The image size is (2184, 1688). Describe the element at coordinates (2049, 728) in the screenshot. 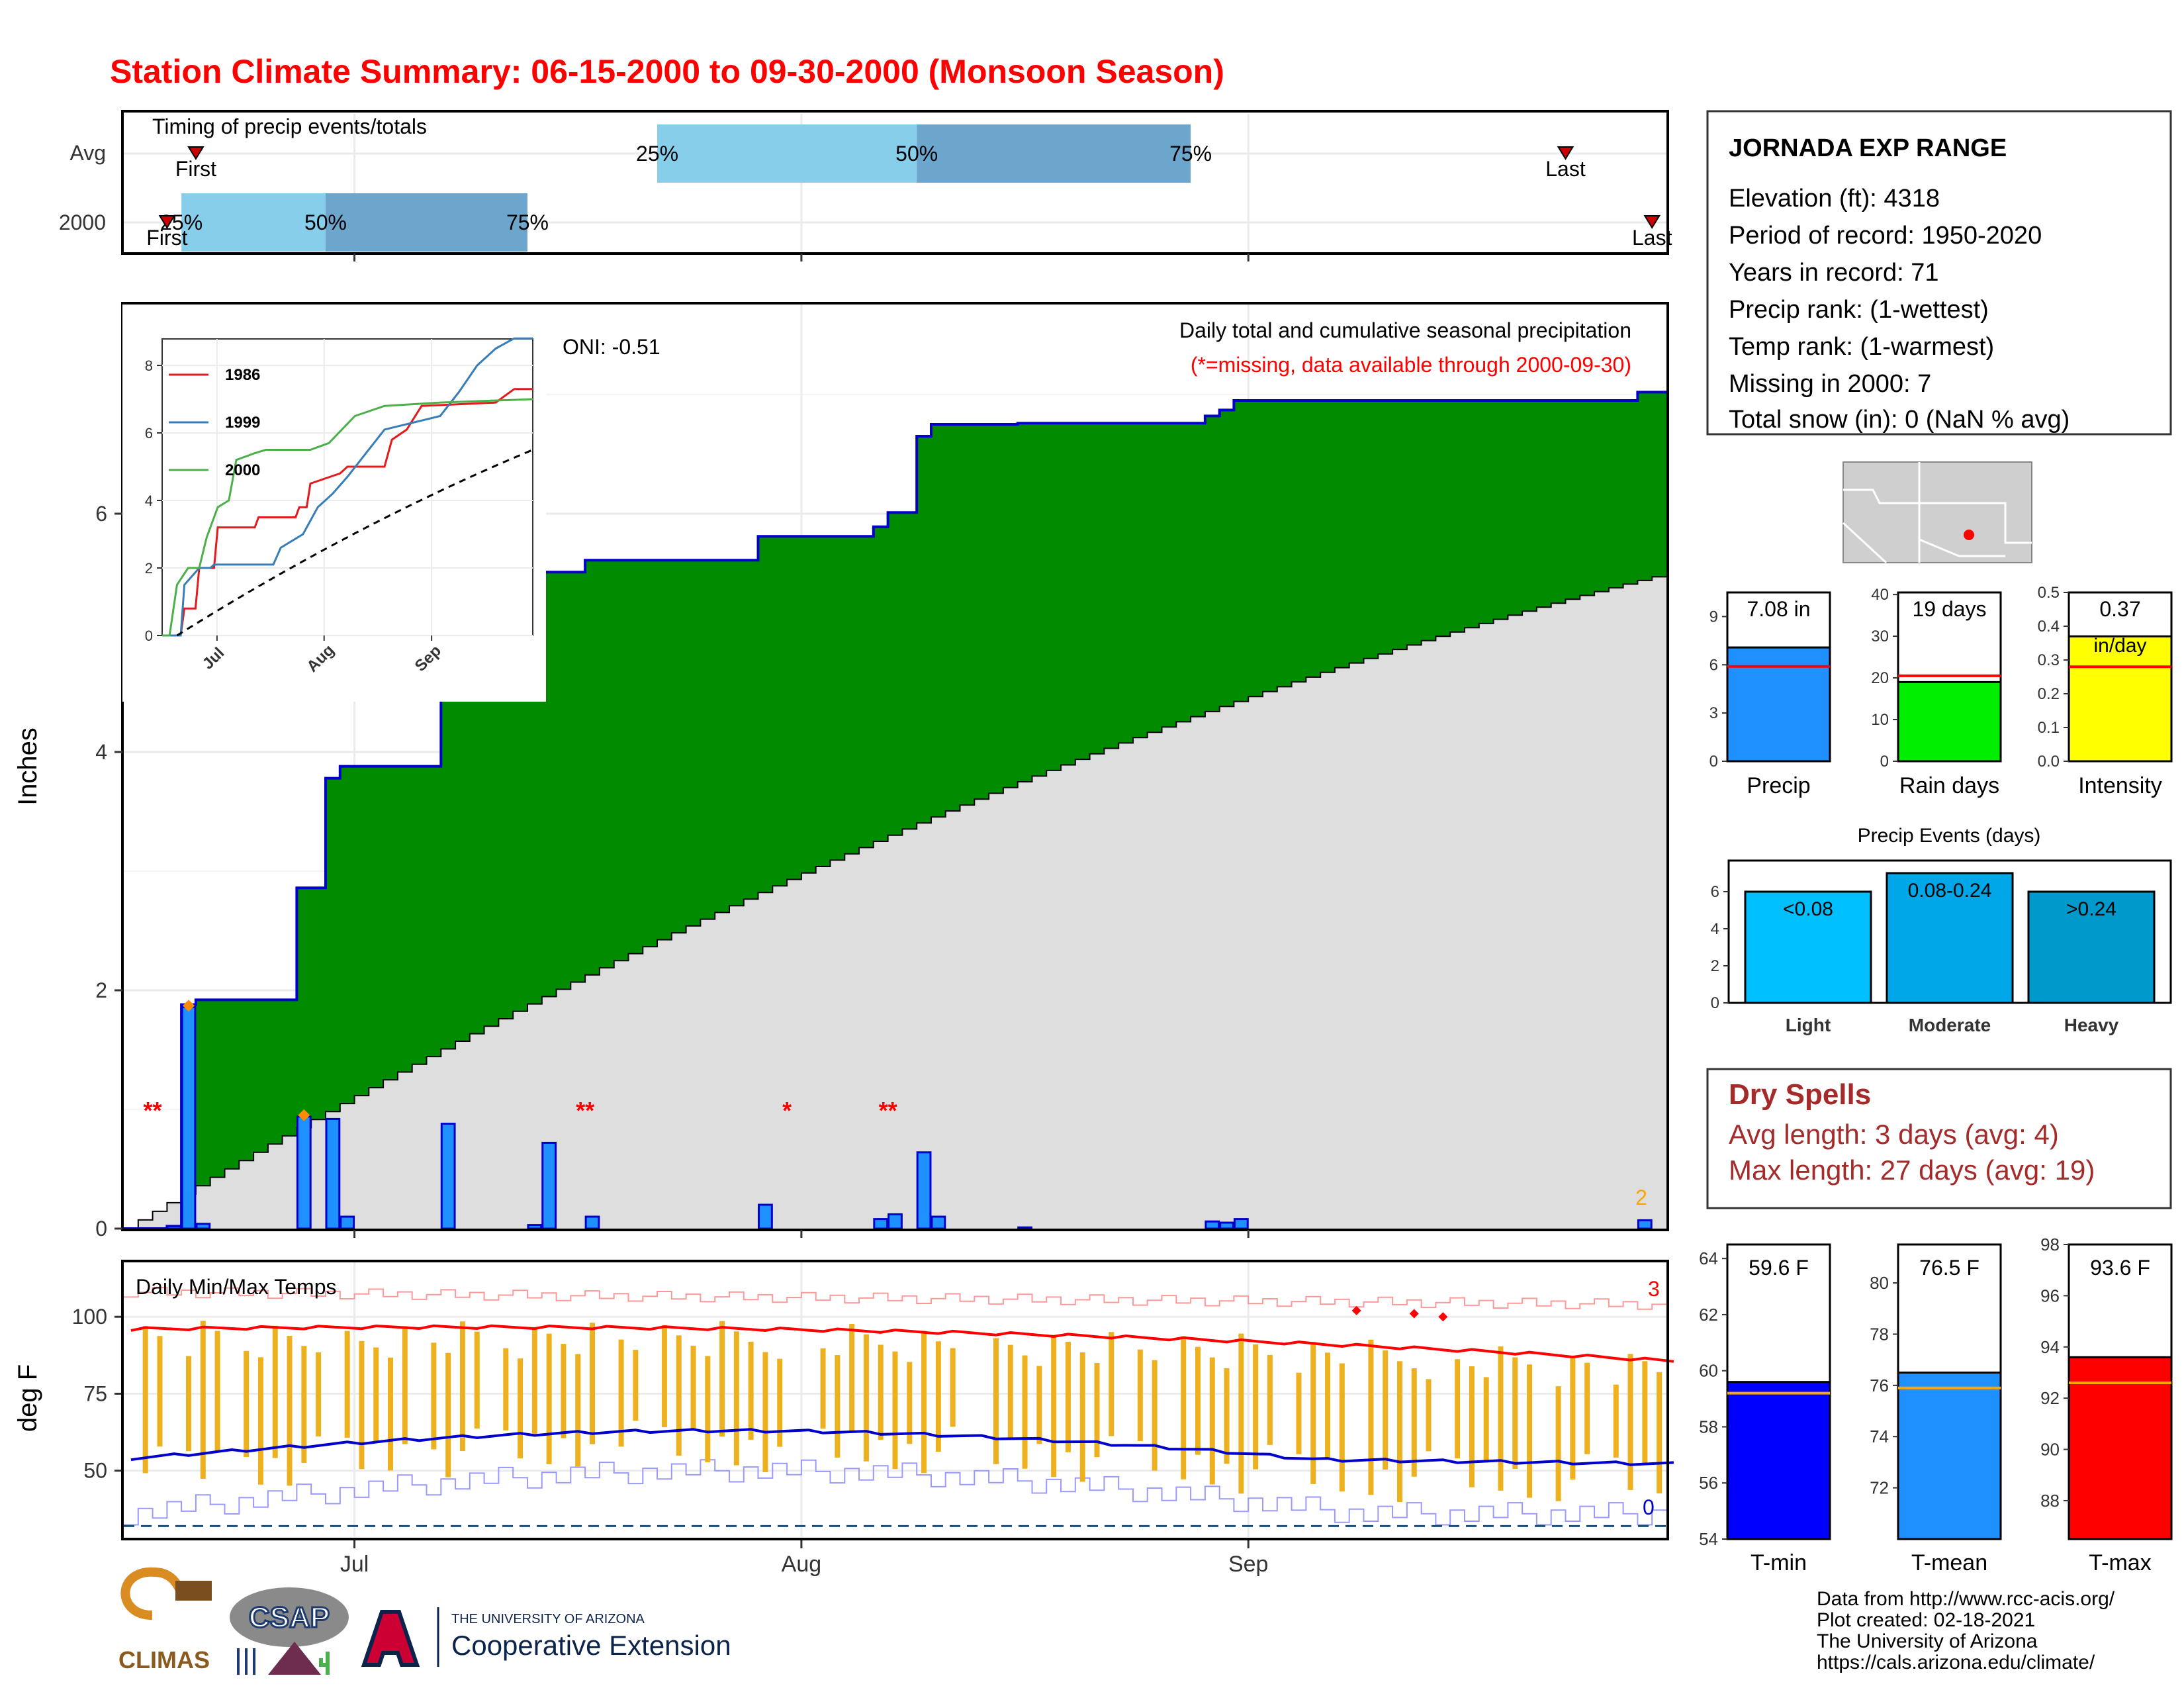

I see `summary-bar-tick-label: 0.1` at that location.